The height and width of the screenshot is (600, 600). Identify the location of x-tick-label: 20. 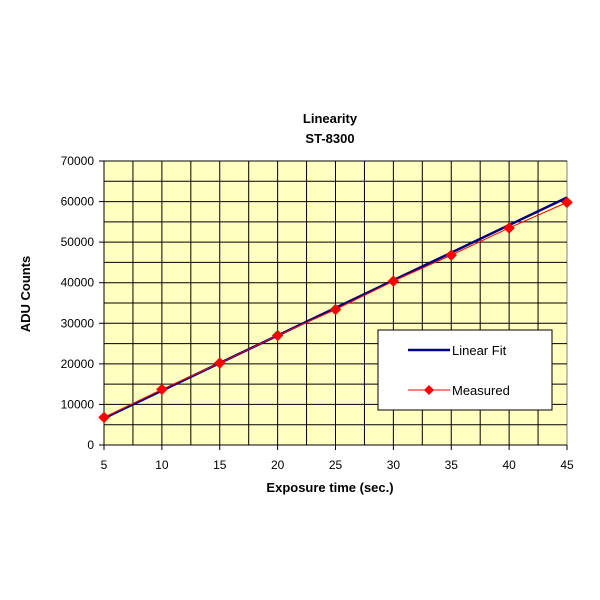
(278, 465).